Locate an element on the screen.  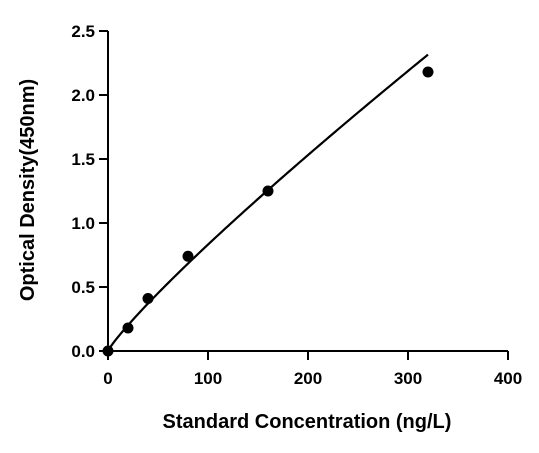
x-tick-label: 400 is located at coordinates (508, 378).